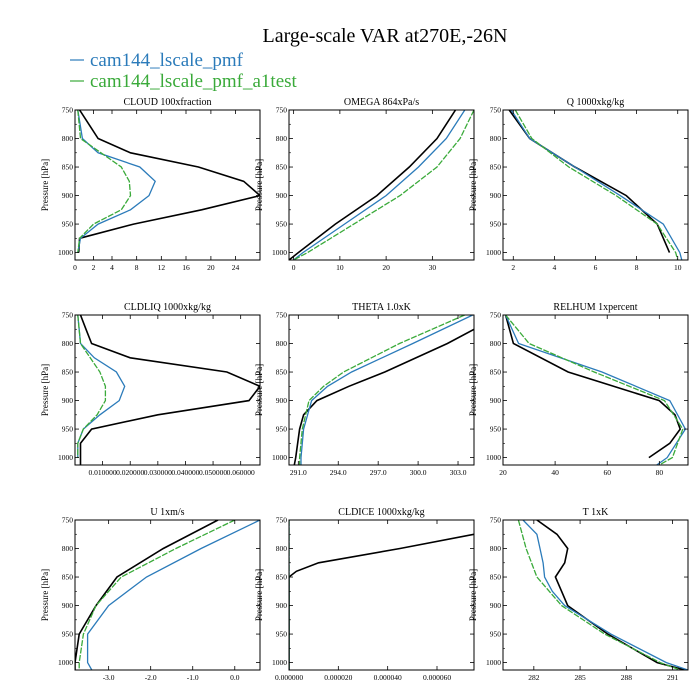 This screenshot has width=700, height=700. What do you see at coordinates (167, 307) in the screenshot?
I see `panel-title: CLDLIQ 1000xkg/kg` at bounding box center [167, 307].